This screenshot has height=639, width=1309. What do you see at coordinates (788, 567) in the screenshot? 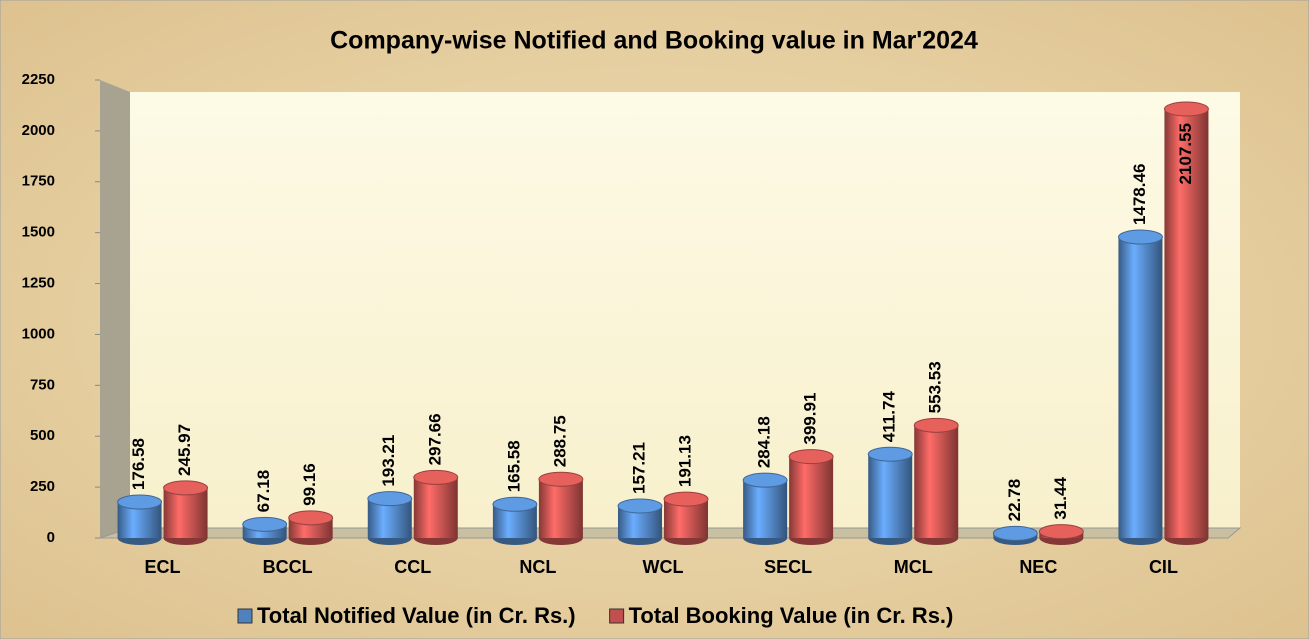
I see `x-tick-label: SECL` at bounding box center [788, 567].